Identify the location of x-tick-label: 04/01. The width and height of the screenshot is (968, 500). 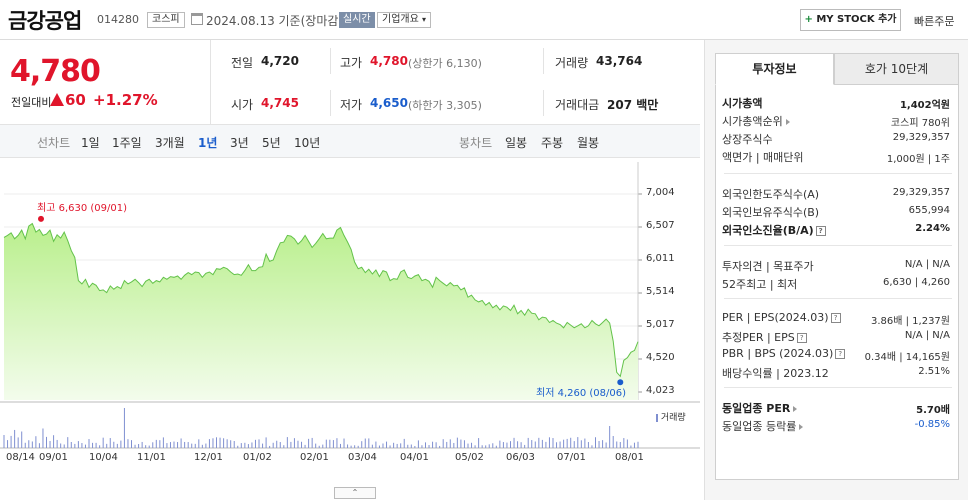
(414, 457).